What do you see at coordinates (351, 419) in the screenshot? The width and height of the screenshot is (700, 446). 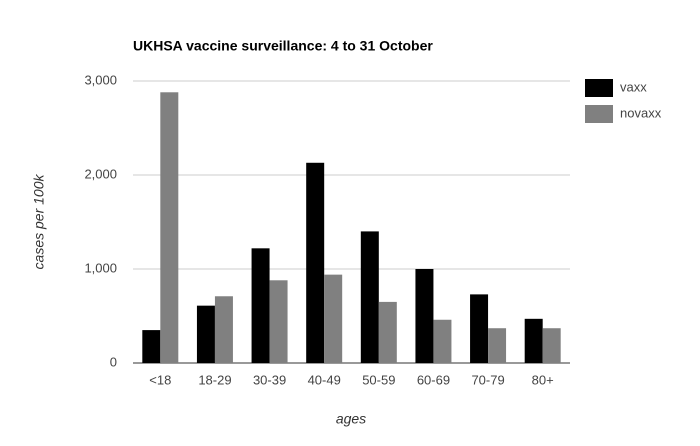 I see `x-axis-label: ages` at bounding box center [351, 419].